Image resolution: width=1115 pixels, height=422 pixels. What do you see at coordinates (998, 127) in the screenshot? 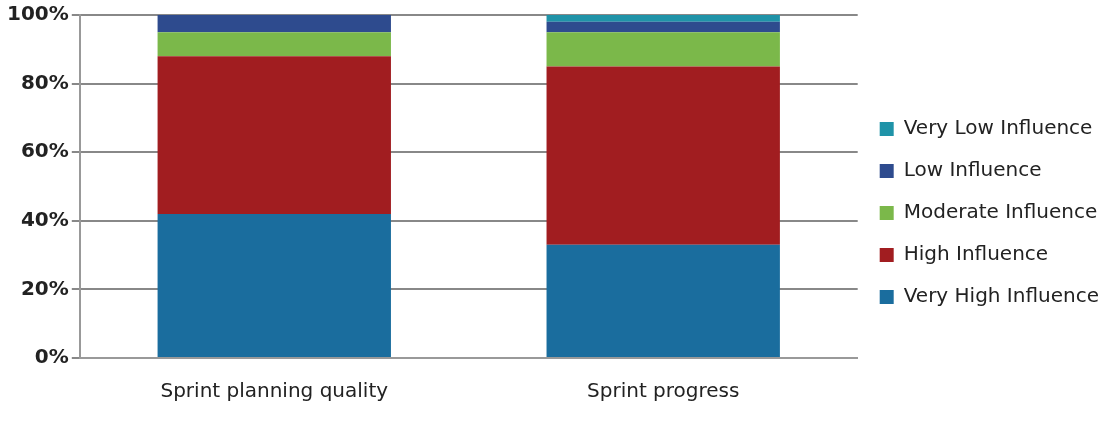
I see `legend-label: Very Low Influence` at bounding box center [998, 127].